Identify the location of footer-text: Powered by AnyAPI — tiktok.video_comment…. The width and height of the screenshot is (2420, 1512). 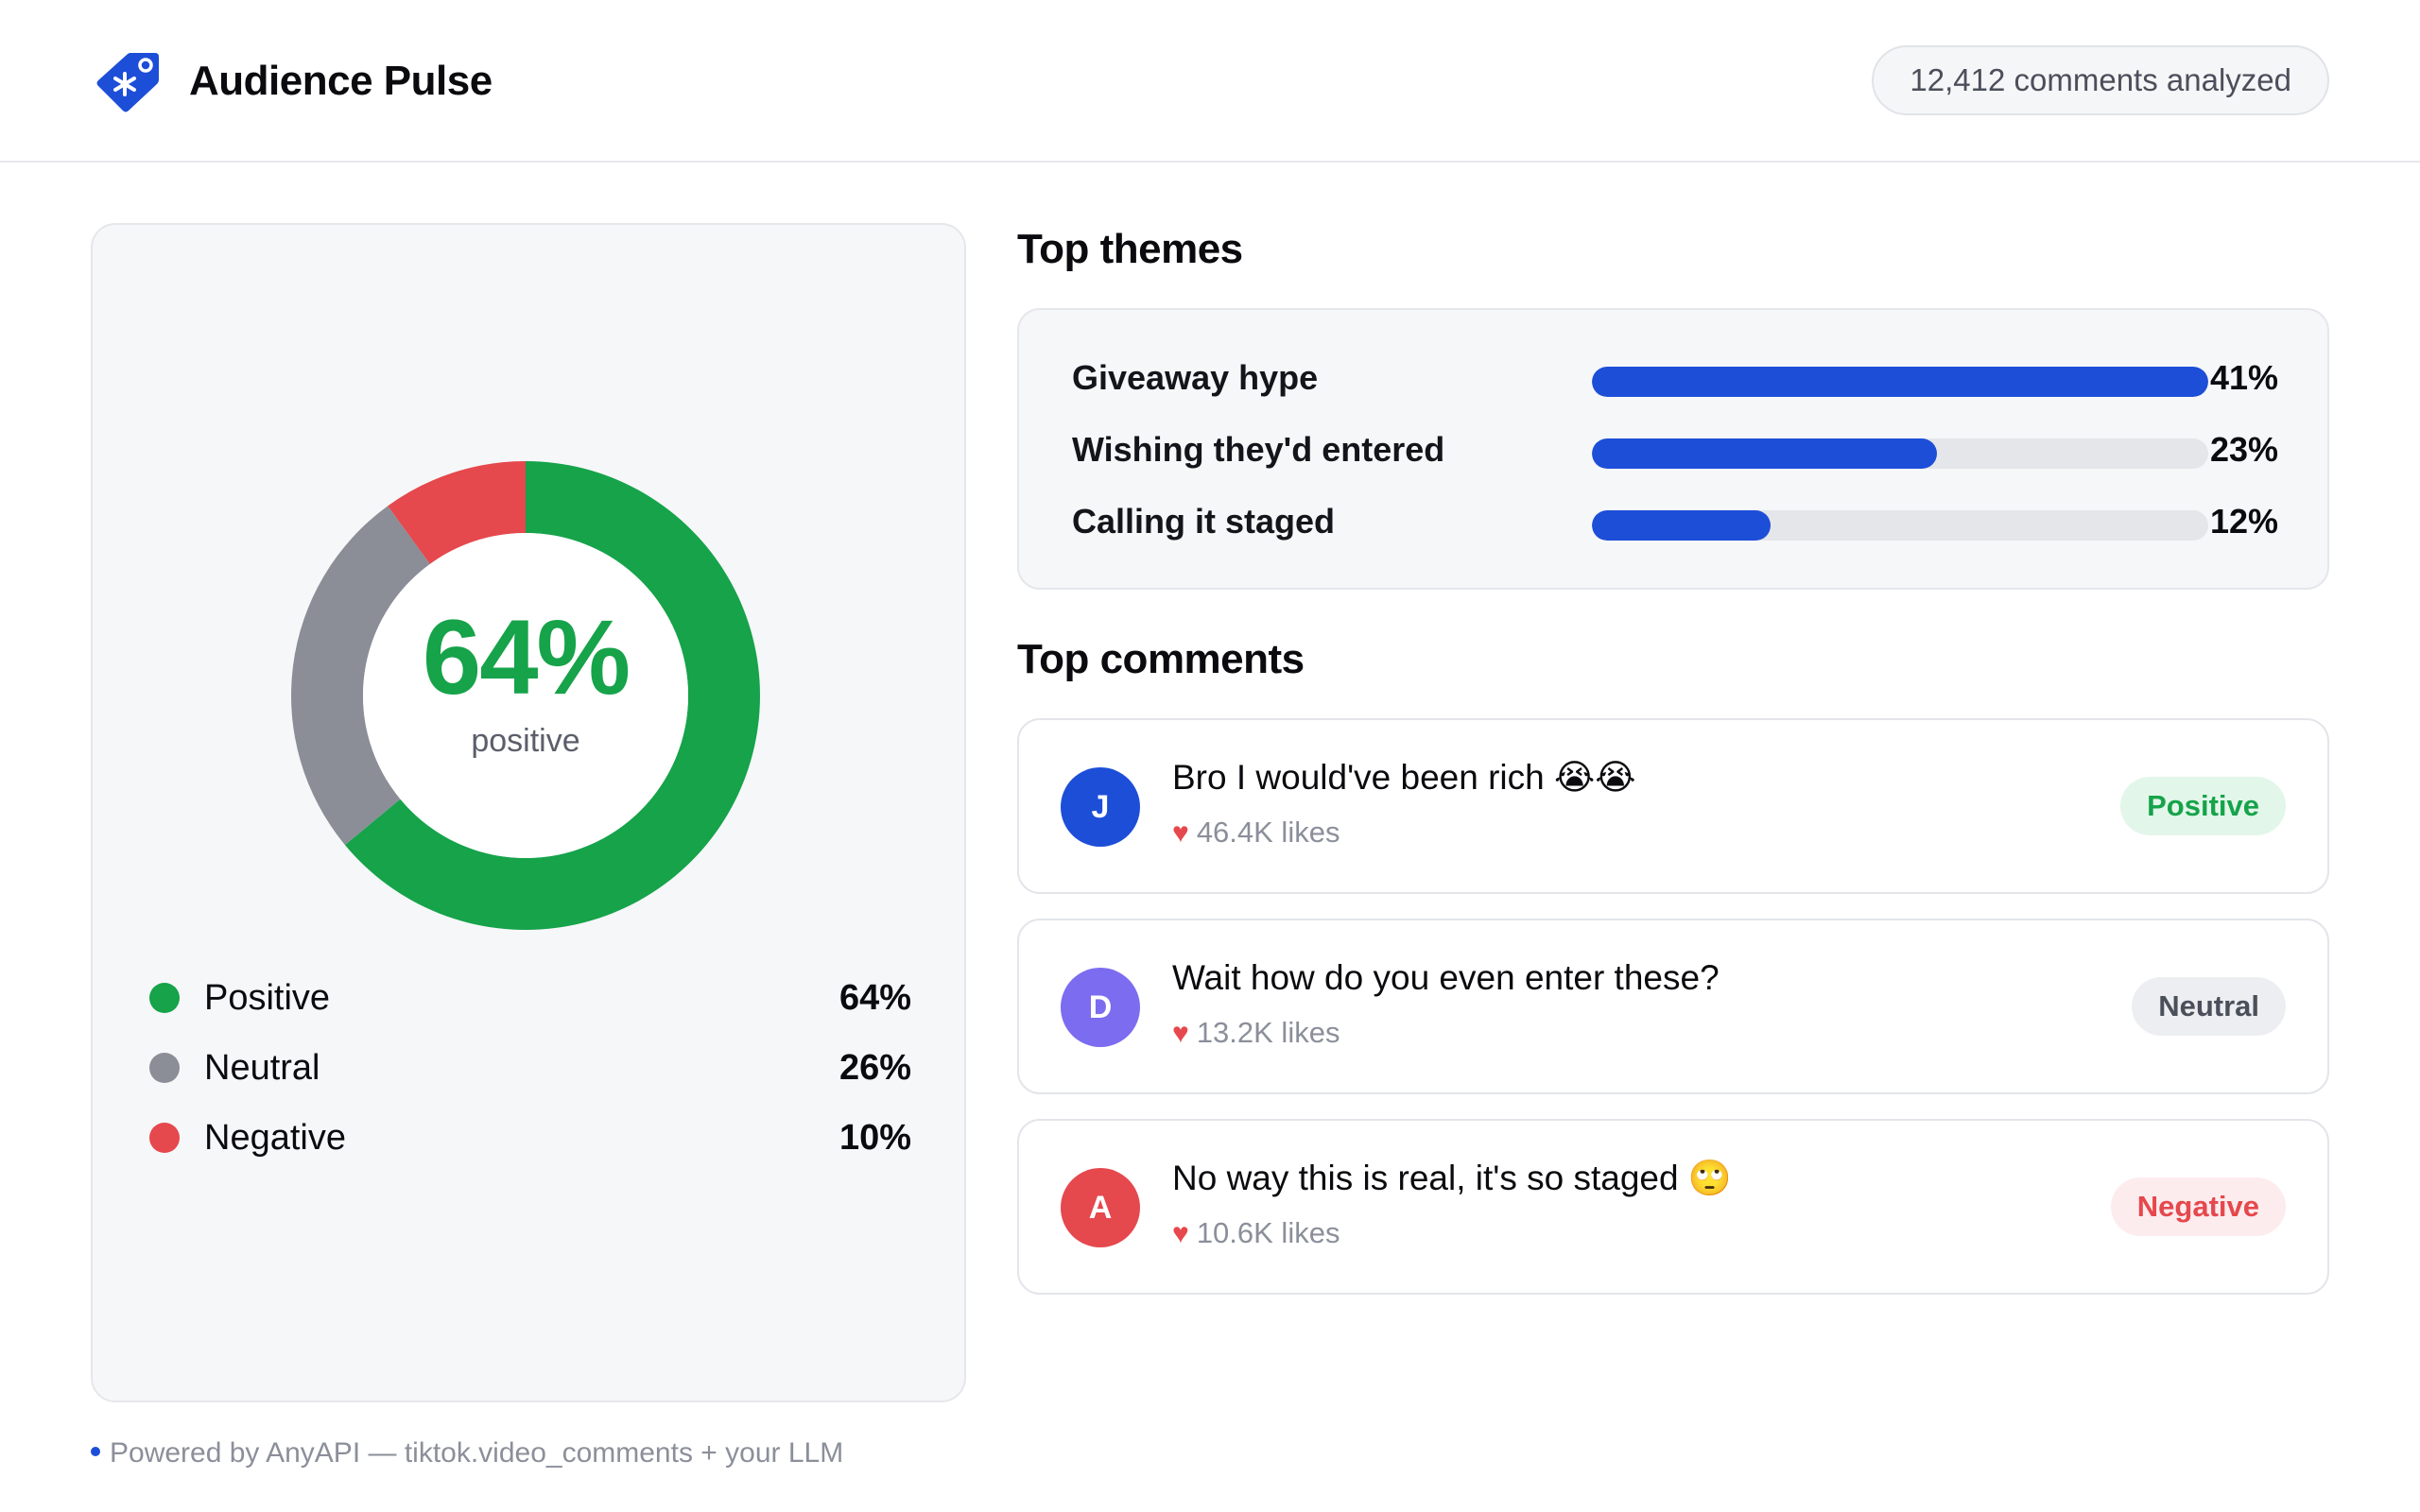
(477, 1453).